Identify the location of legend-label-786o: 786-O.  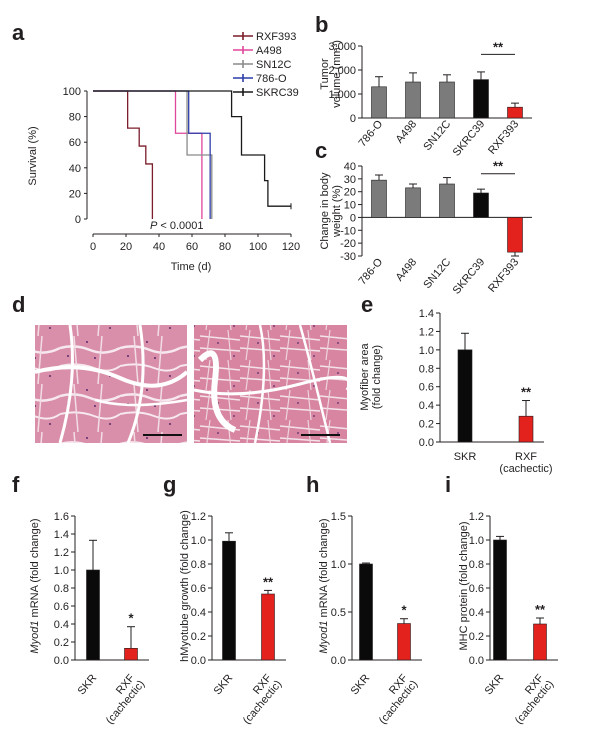
(271, 79).